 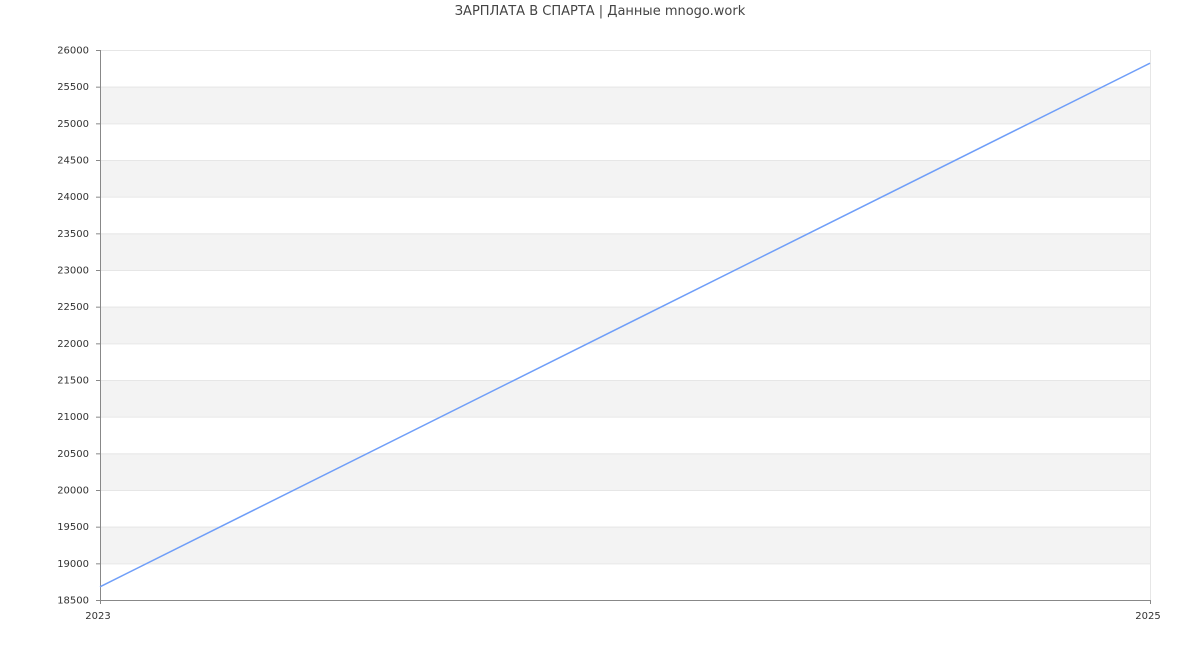 What do you see at coordinates (73, 527) in the screenshot?
I see `y-tick-label: 19500` at bounding box center [73, 527].